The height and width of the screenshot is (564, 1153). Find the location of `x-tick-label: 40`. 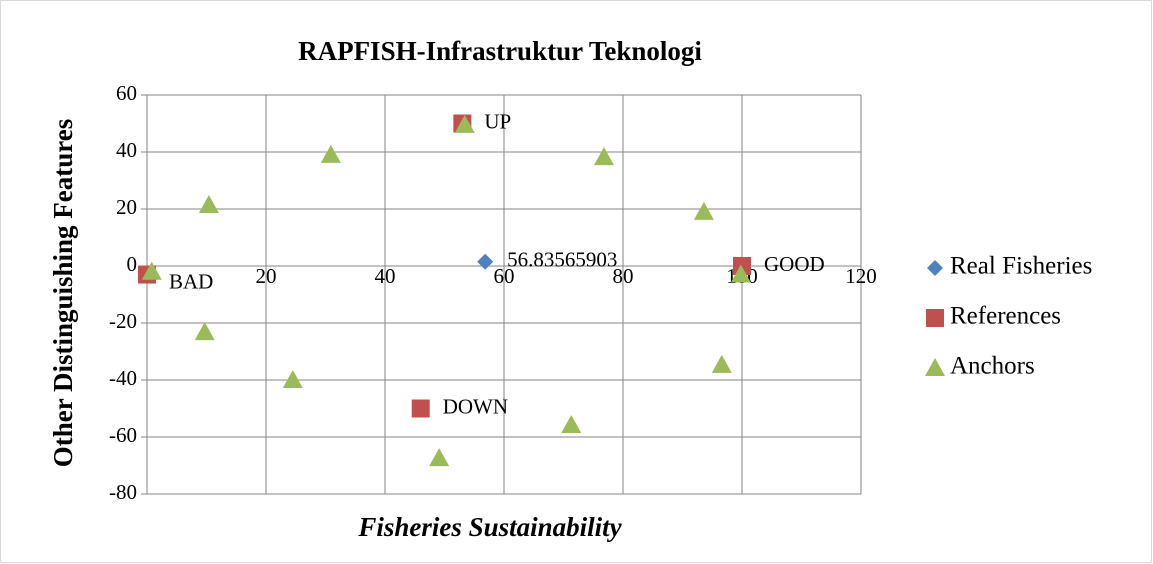

x-tick-label: 40 is located at coordinates (385, 276).